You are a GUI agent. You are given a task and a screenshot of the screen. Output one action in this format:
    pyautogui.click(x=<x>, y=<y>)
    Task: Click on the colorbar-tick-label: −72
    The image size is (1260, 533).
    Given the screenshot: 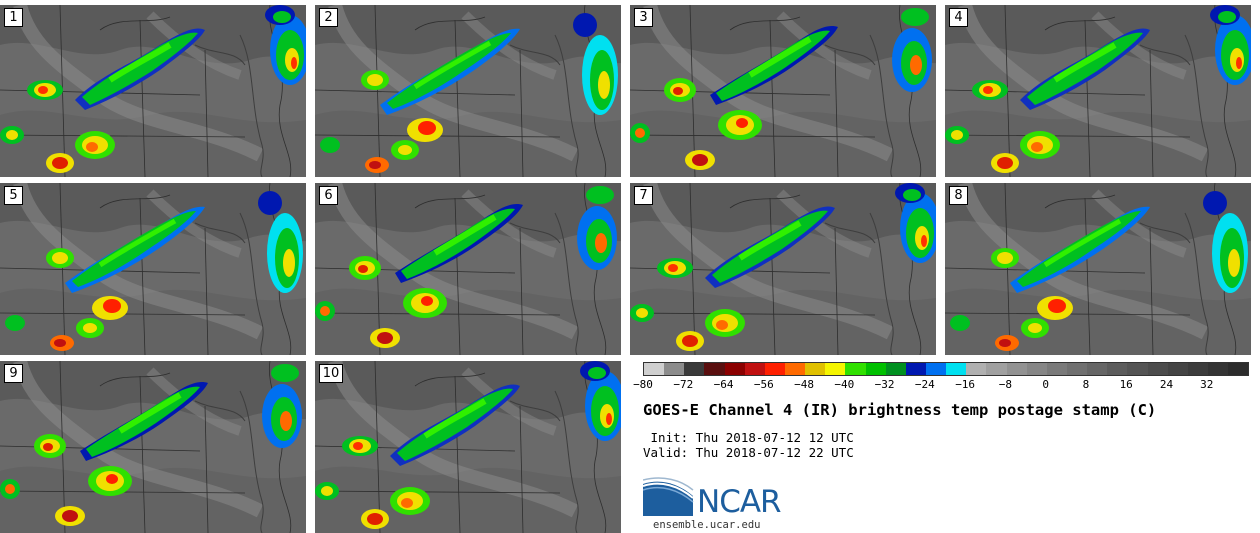 What is the action you would take?
    pyautogui.click(x=683, y=384)
    